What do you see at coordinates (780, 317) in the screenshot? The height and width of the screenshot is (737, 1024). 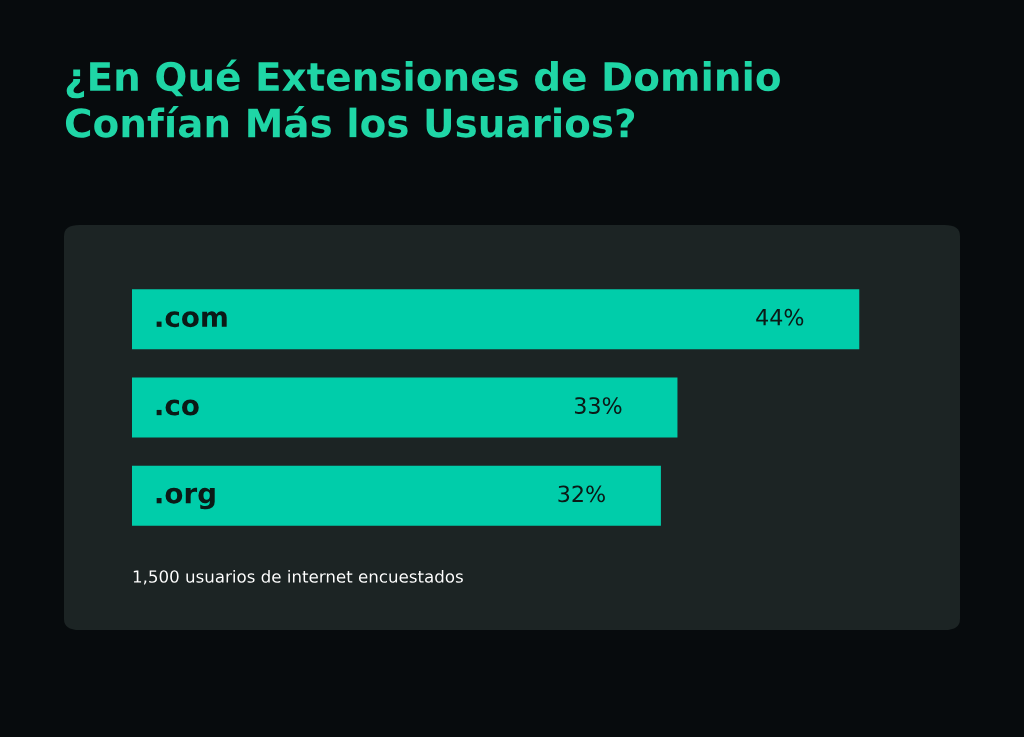 I see `data-label: 44%` at bounding box center [780, 317].